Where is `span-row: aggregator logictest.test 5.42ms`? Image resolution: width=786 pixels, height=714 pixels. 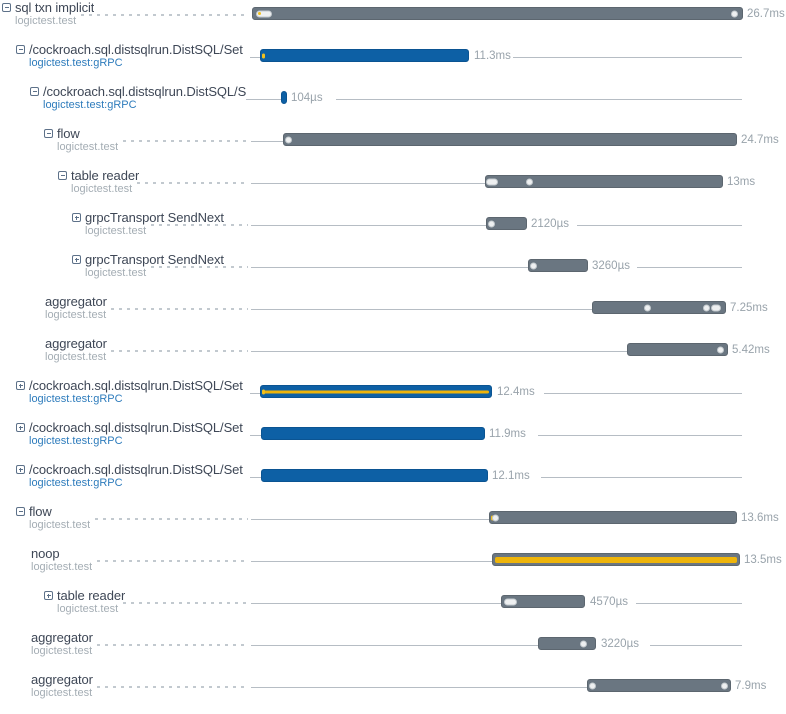
span-row: aggregator logictest.test 5.42ms is located at coordinates (393, 357).